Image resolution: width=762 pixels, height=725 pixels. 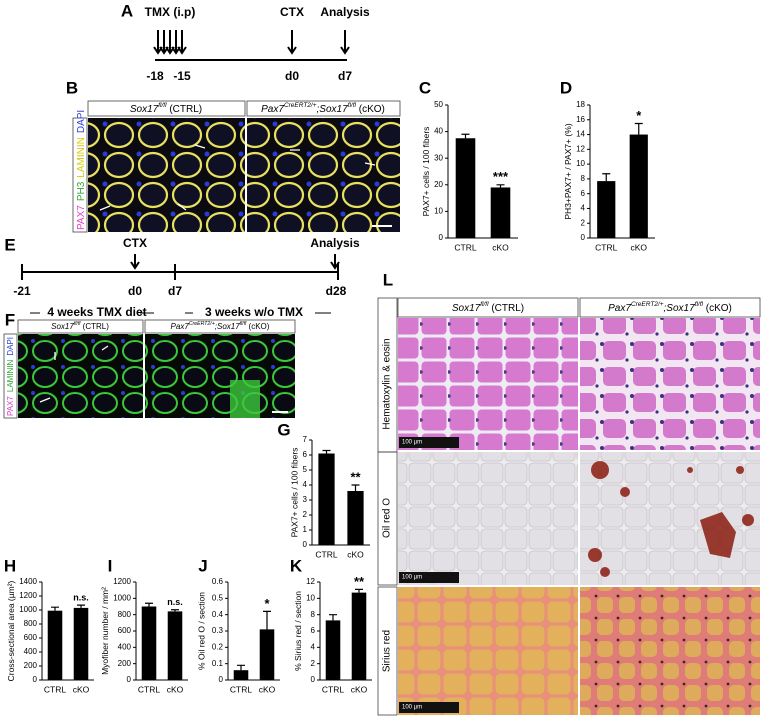 What do you see at coordinates (135, 243) in the screenshot?
I see `timeline-label: CTX` at bounding box center [135, 243].